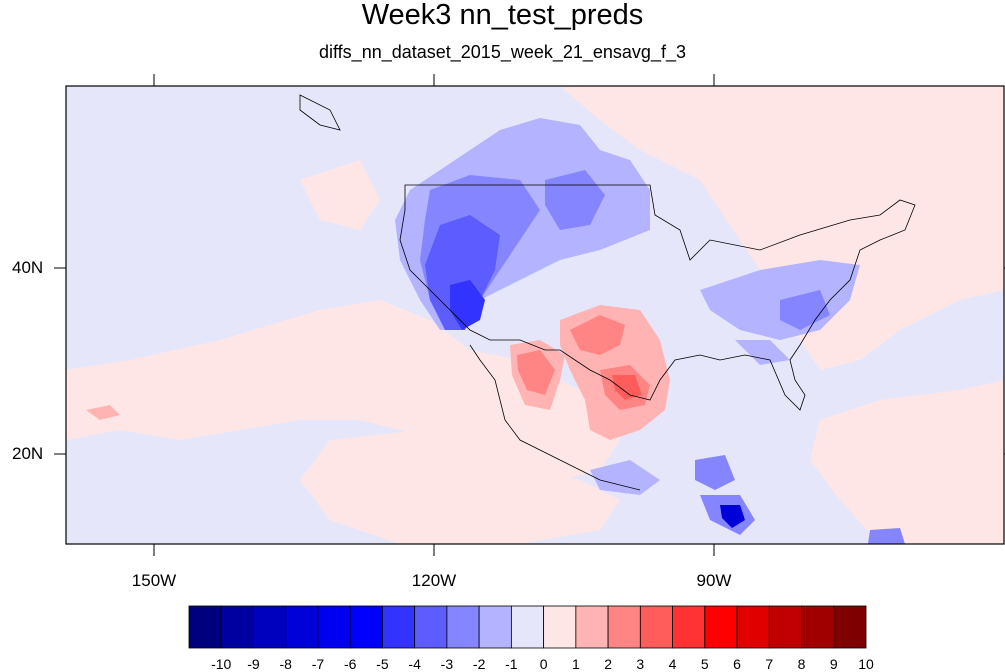 The height and width of the screenshot is (672, 1005). Describe the element at coordinates (833, 664) in the screenshot. I see `colorbar-label: 9` at that location.